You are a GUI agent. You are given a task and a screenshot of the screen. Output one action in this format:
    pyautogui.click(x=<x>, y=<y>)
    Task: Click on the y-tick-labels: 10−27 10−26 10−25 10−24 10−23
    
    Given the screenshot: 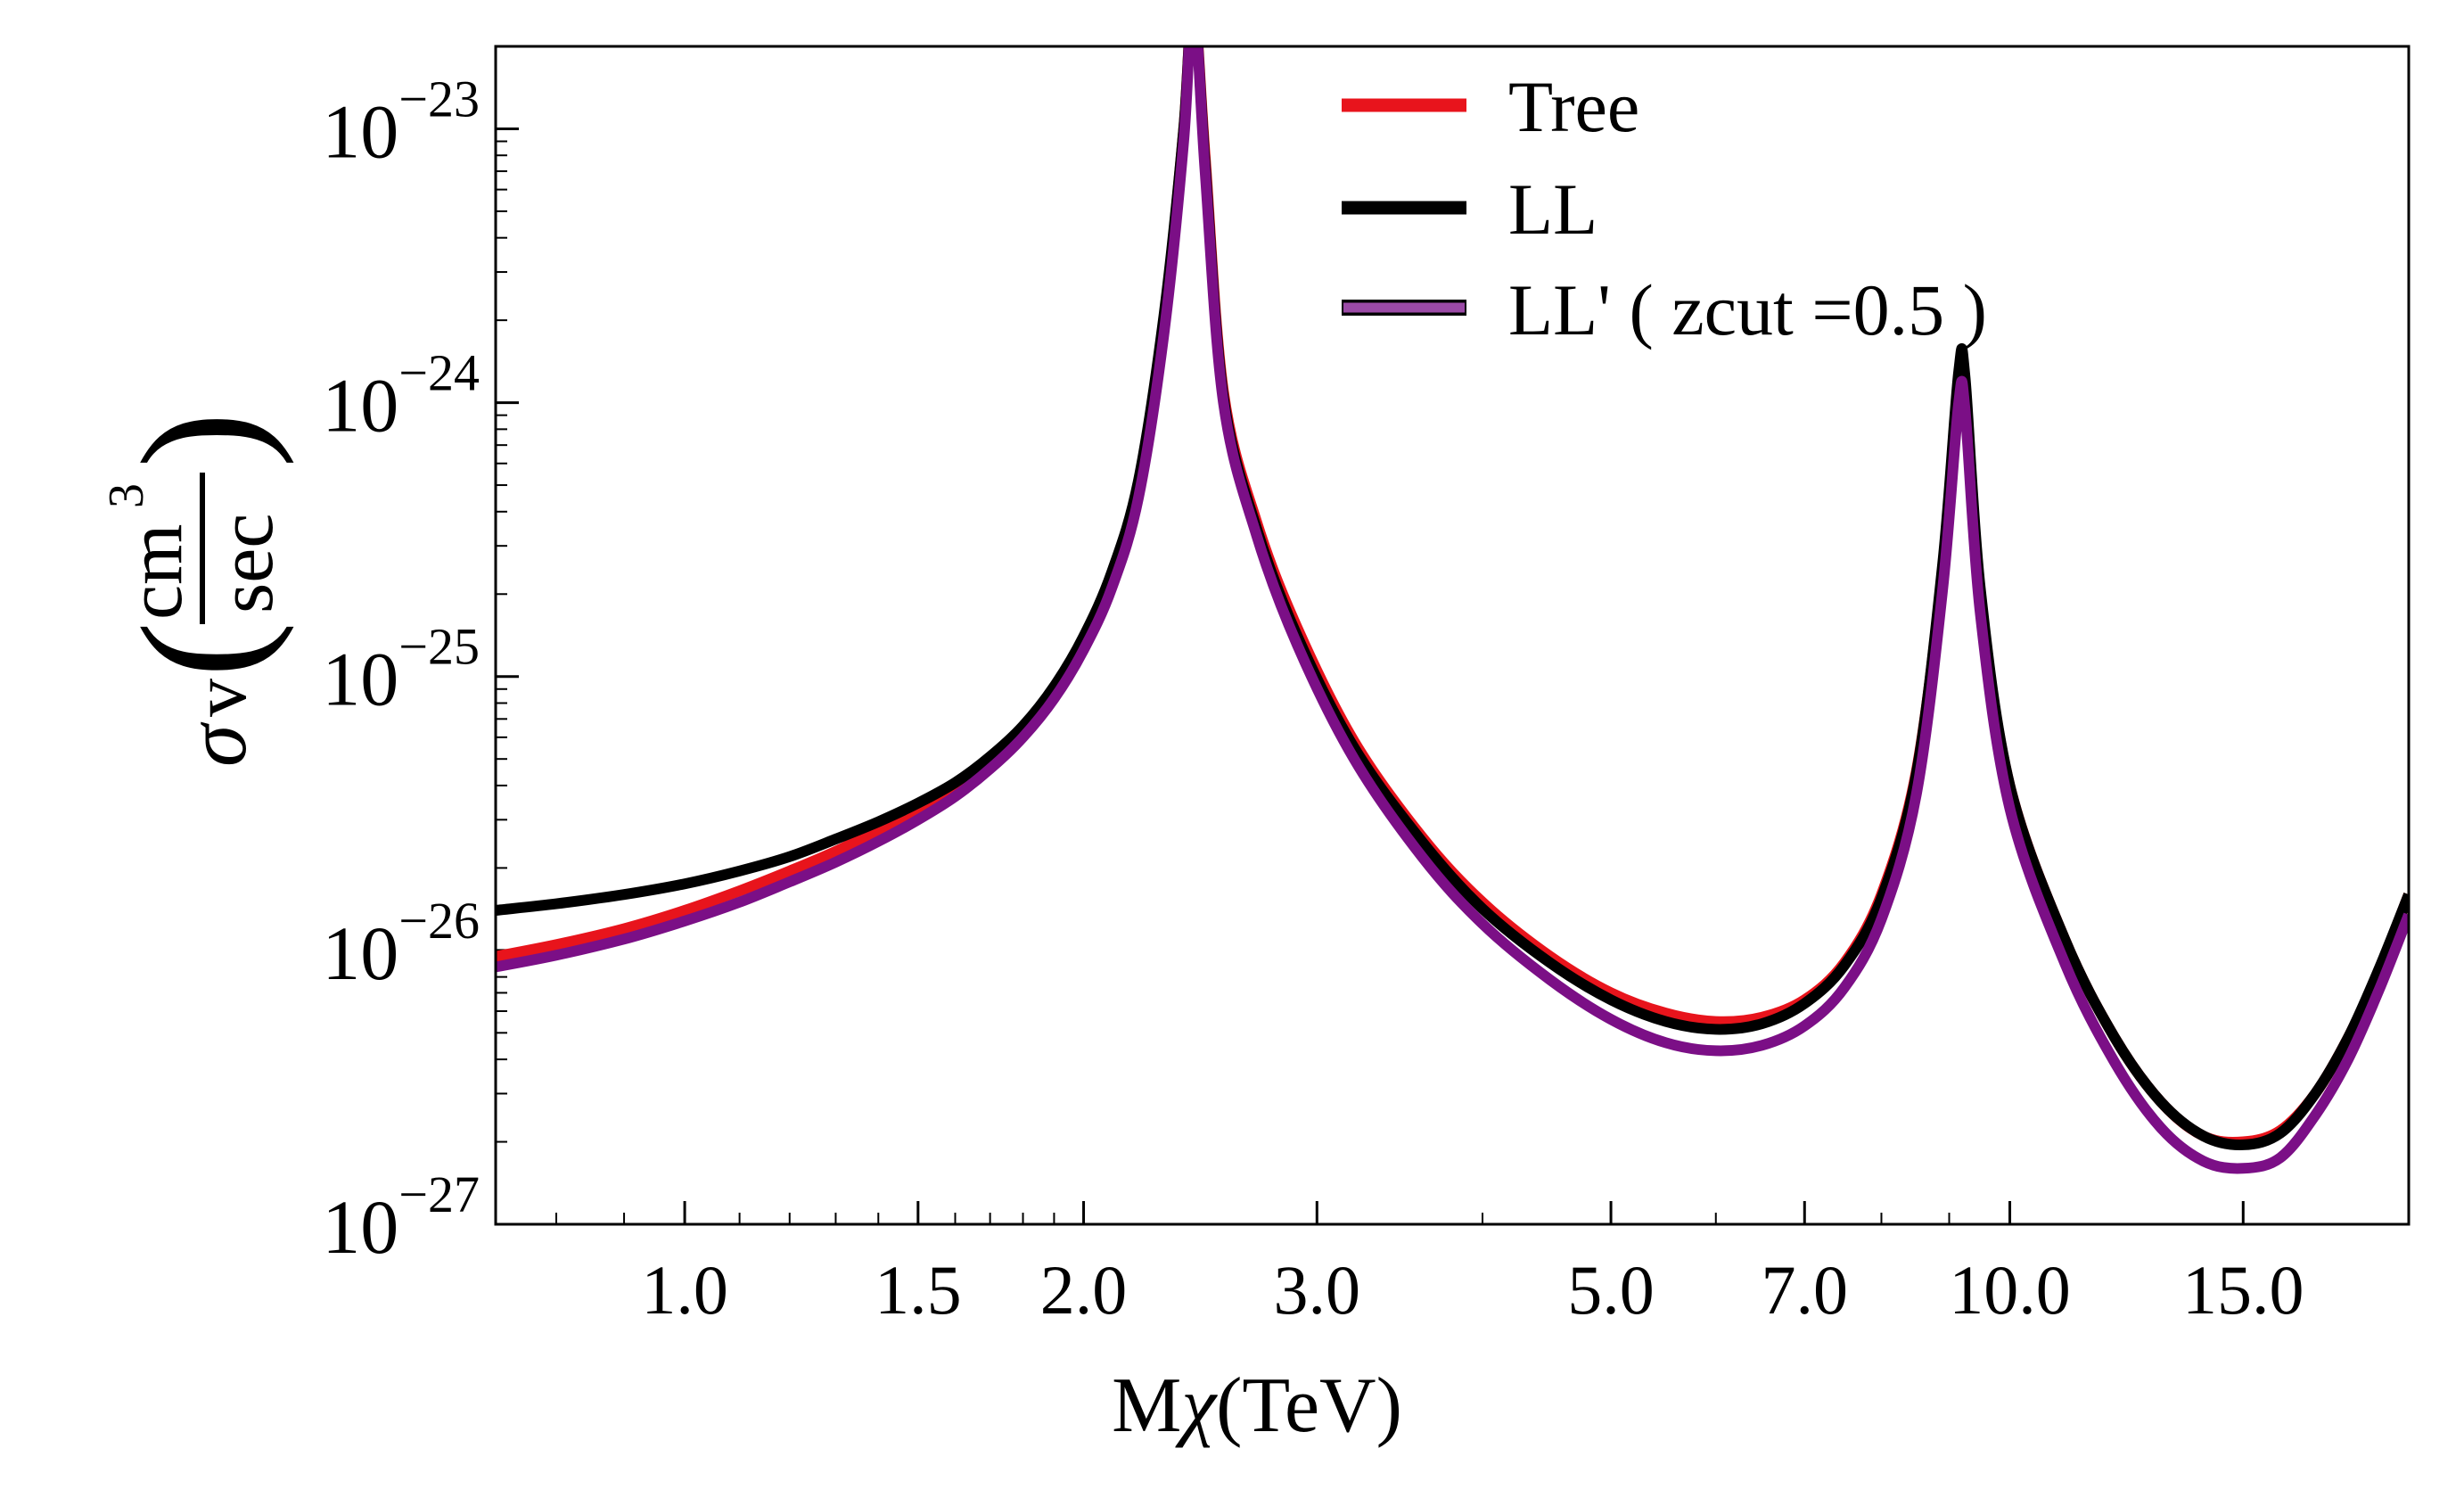 What is the action you would take?
    pyautogui.click(x=401, y=670)
    